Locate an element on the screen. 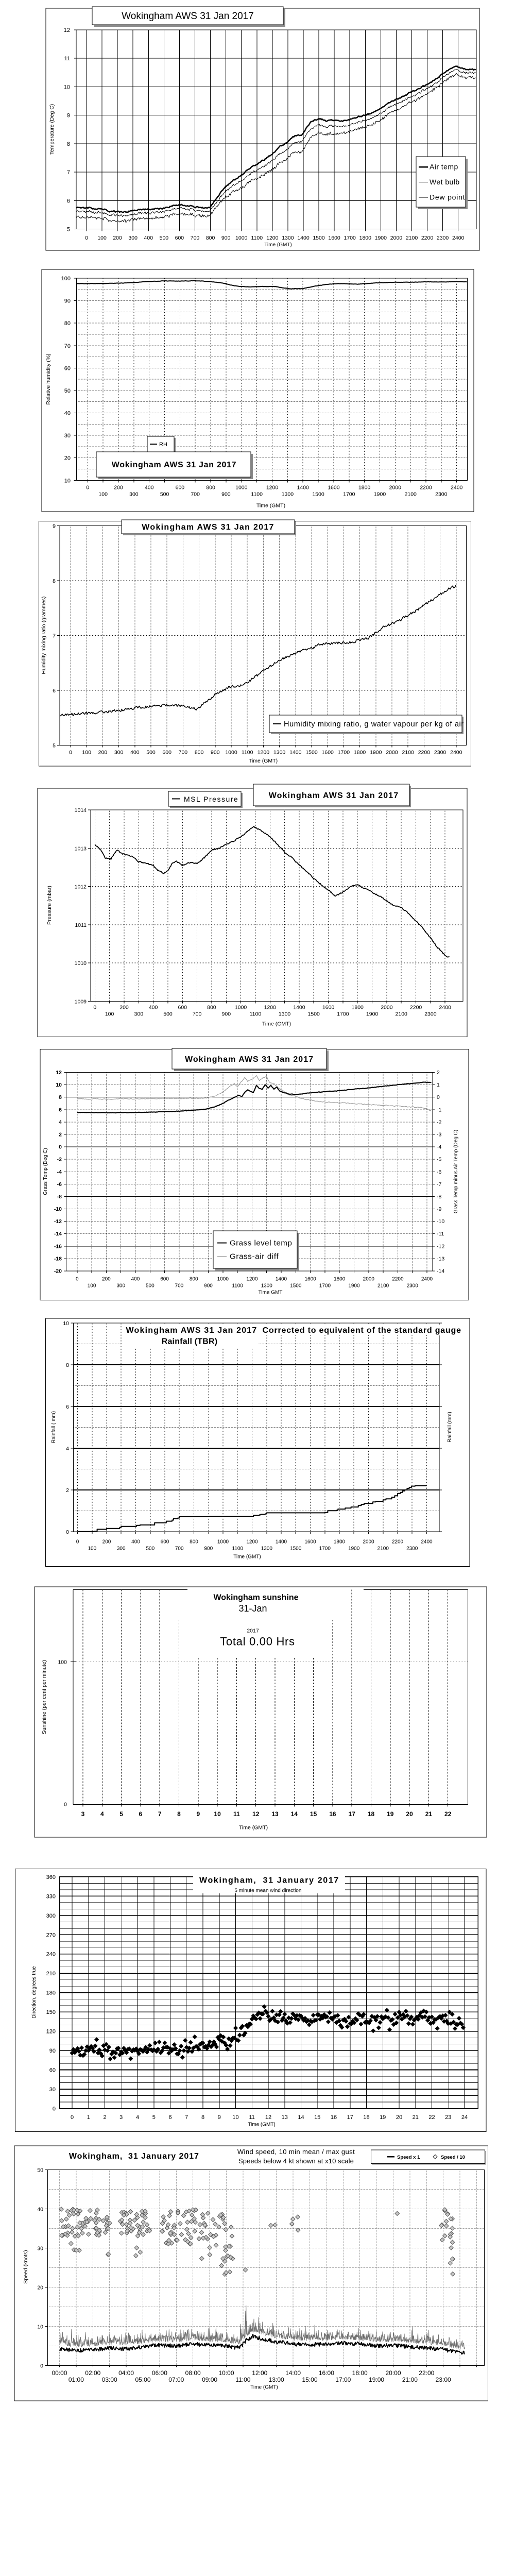  svg-text: 15:00 is located at coordinates (309, 2379).